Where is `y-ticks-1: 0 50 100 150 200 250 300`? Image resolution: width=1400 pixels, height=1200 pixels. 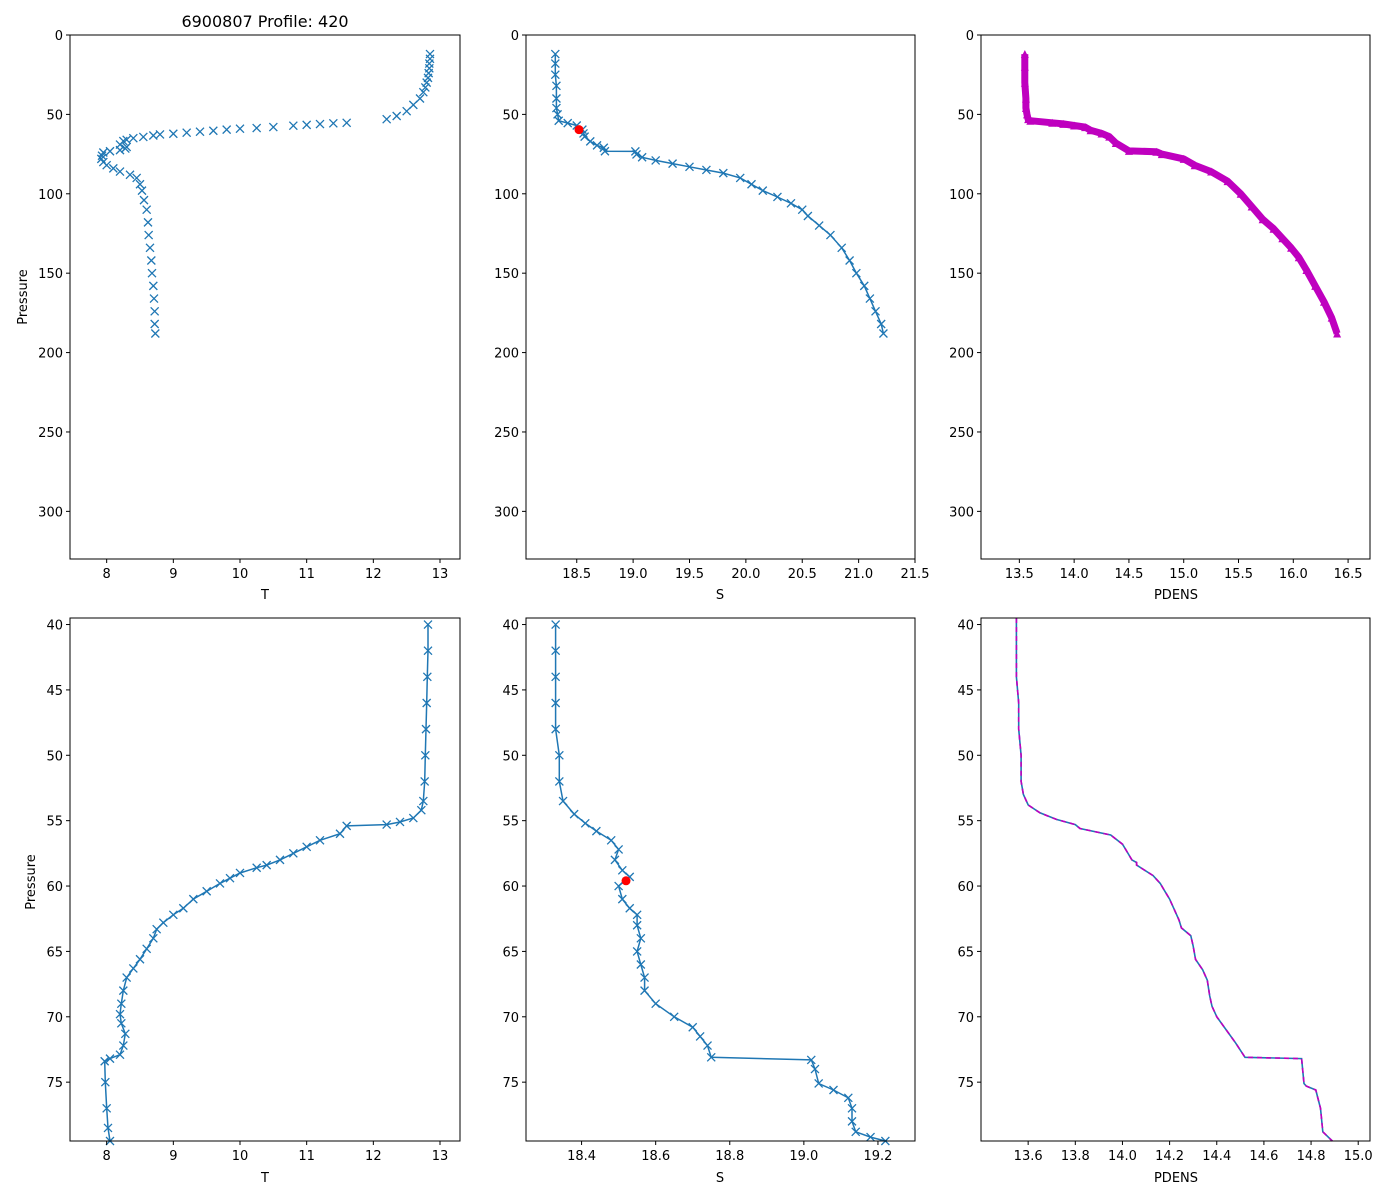
y-ticks-1: 0 50 100 150 200 250 300 is located at coordinates (54, 274).